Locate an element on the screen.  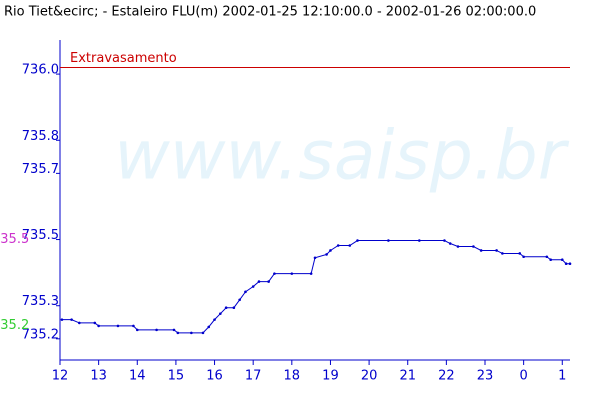
y-tick-label: 735.5 is located at coordinates (40, 235).